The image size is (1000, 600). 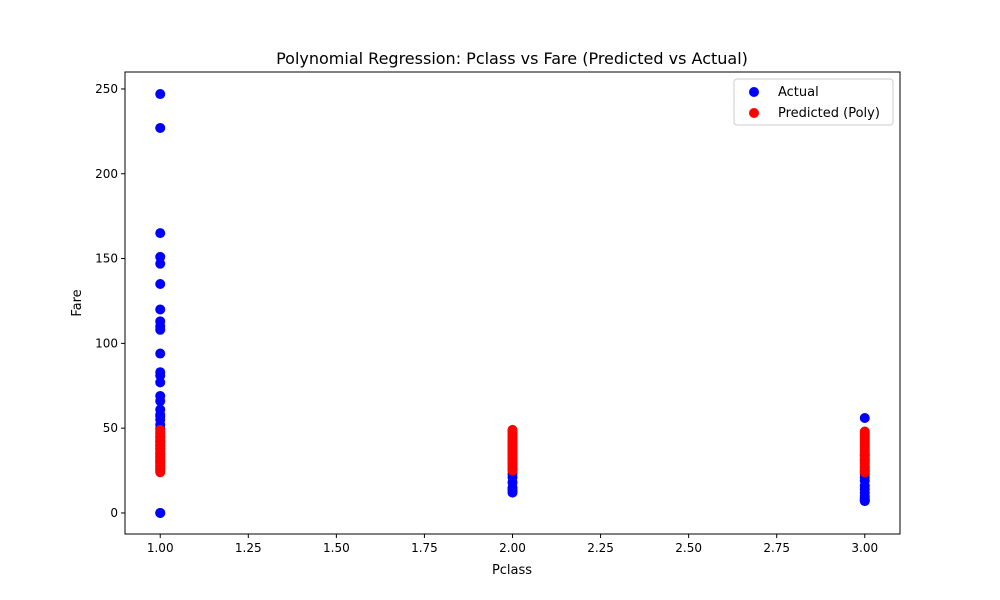 What do you see at coordinates (754, 92) in the screenshot?
I see `legend-marker-actual` at bounding box center [754, 92].